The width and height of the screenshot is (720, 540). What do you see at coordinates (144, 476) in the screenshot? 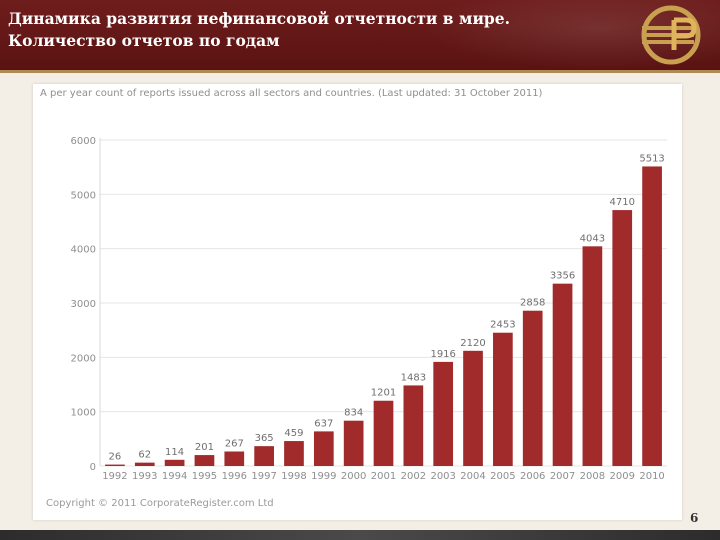
I see `x-tick-label-1993: 1993` at bounding box center [144, 476].